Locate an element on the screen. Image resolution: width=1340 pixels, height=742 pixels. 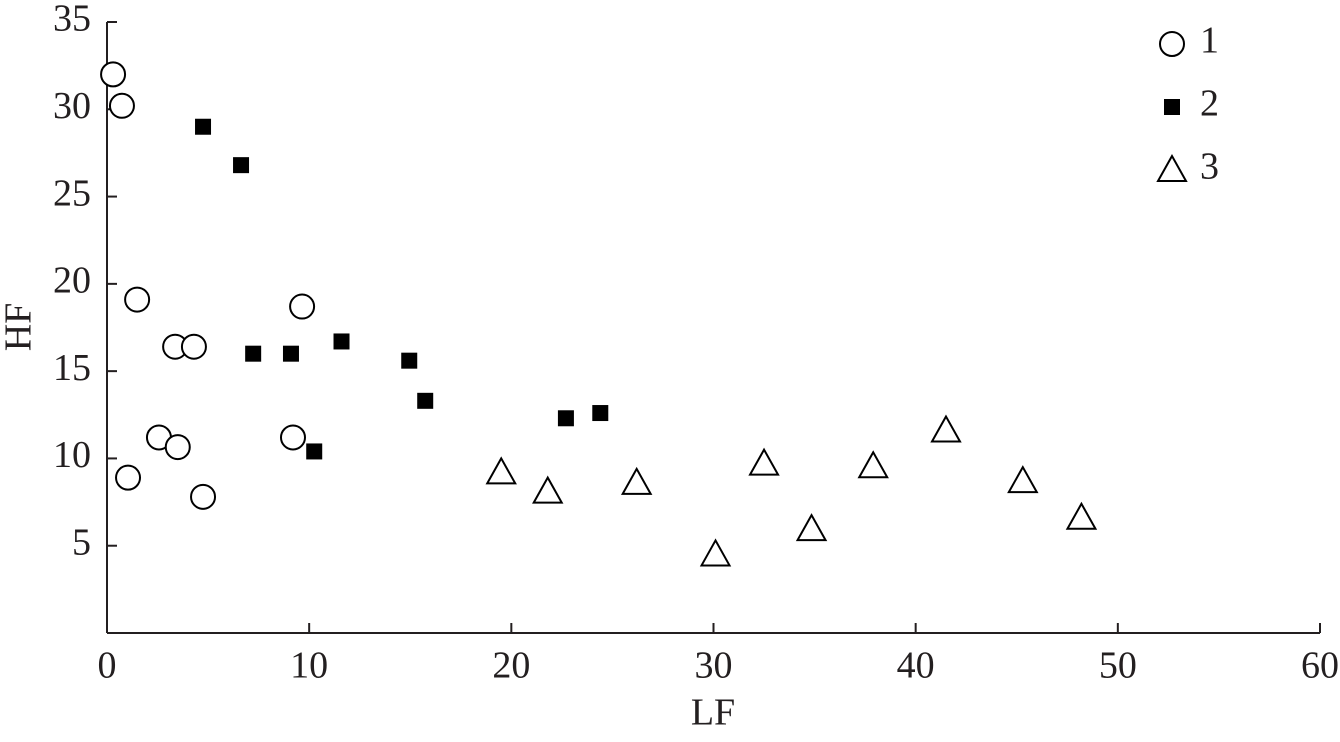
x-tick-label: 20 is located at coordinates (511, 666).